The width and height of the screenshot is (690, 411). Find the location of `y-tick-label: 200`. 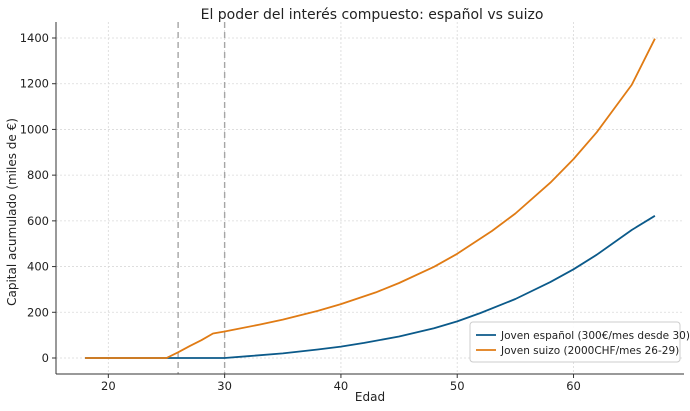

y-tick-label: 200 is located at coordinates (38, 312).